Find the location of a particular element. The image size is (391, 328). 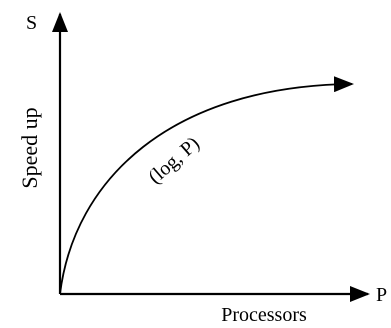

y-axis-label: Speed up is located at coordinates (29, 147).